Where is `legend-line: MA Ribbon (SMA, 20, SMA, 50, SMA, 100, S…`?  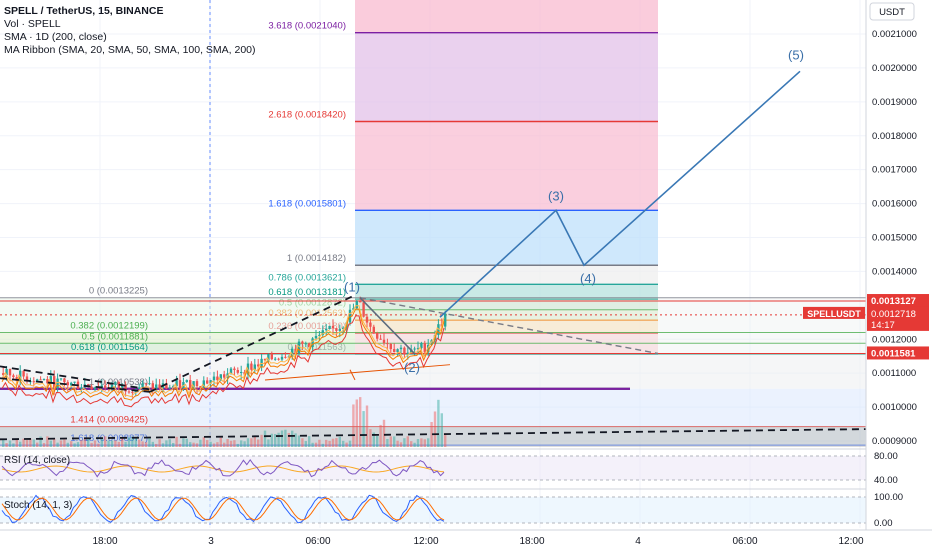 legend-line: MA Ribbon (SMA, 20, SMA, 50, SMA, 100, S… is located at coordinates (130, 50).